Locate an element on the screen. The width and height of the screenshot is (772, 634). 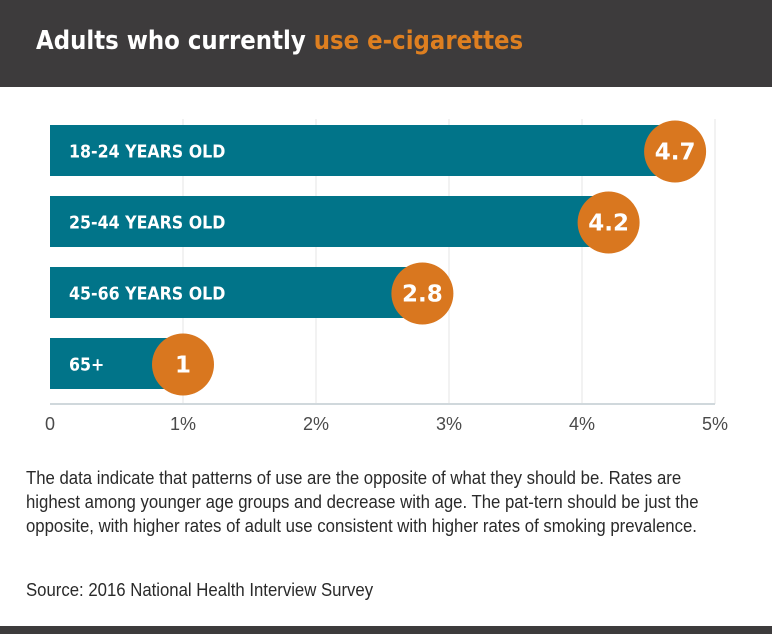
header-banner: Adults who currently use e-cigarettes is located at coordinates (386, 43).